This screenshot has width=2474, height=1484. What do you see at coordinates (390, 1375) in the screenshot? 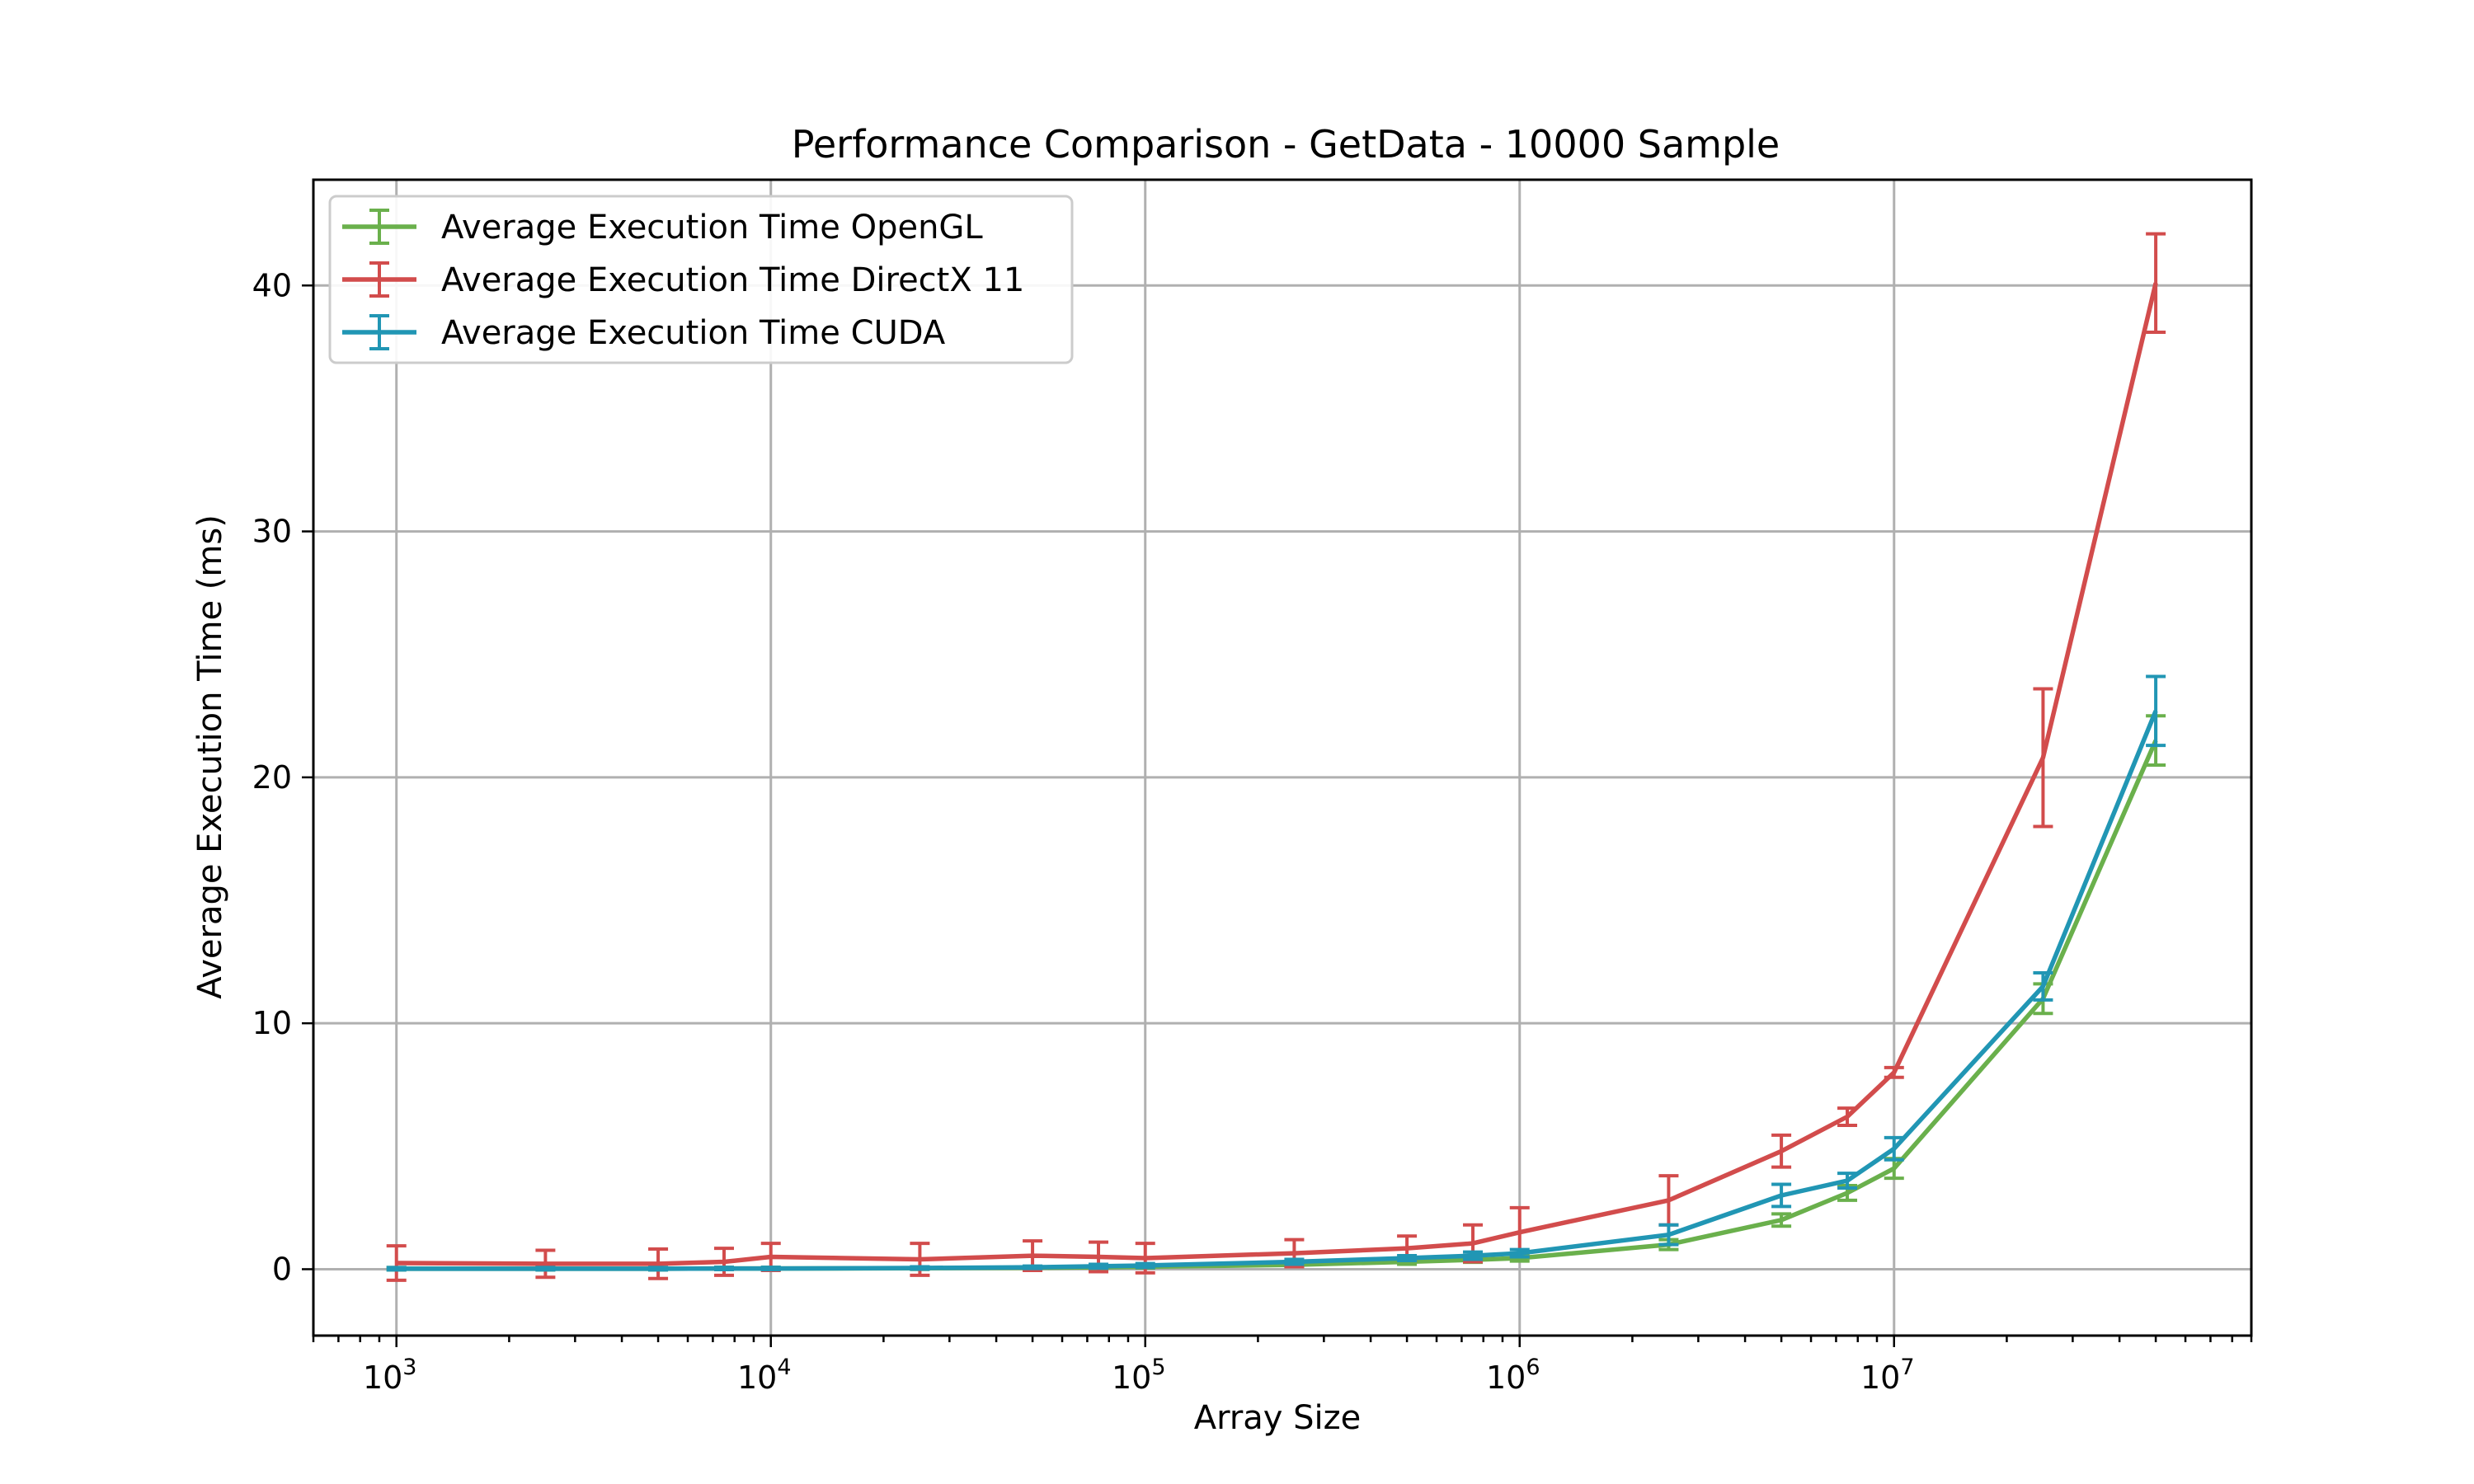
I see `x-tick-label: 10³` at bounding box center [390, 1375].